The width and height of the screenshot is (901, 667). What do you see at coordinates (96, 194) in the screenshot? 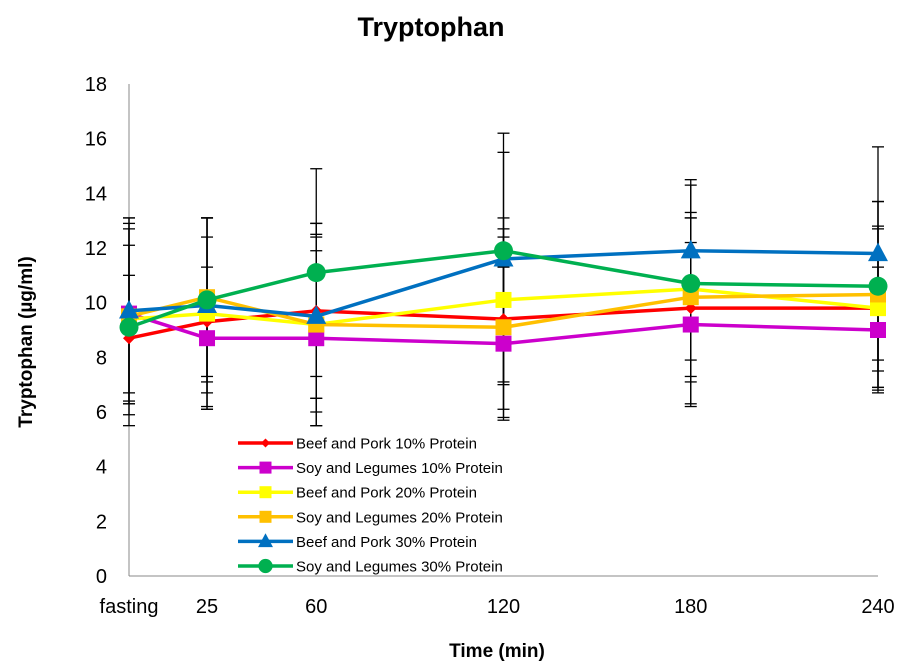
I see `y-tick-label: 14` at bounding box center [96, 194].